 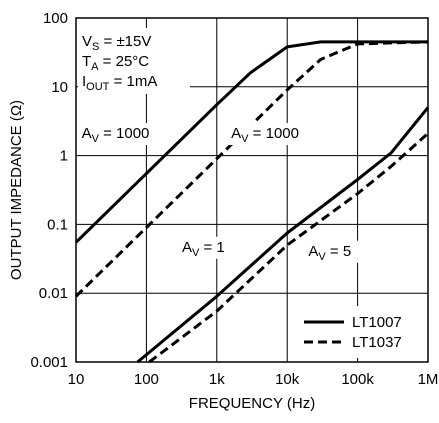 I want to click on y-tick-label: 0.001, so click(x=49, y=362).